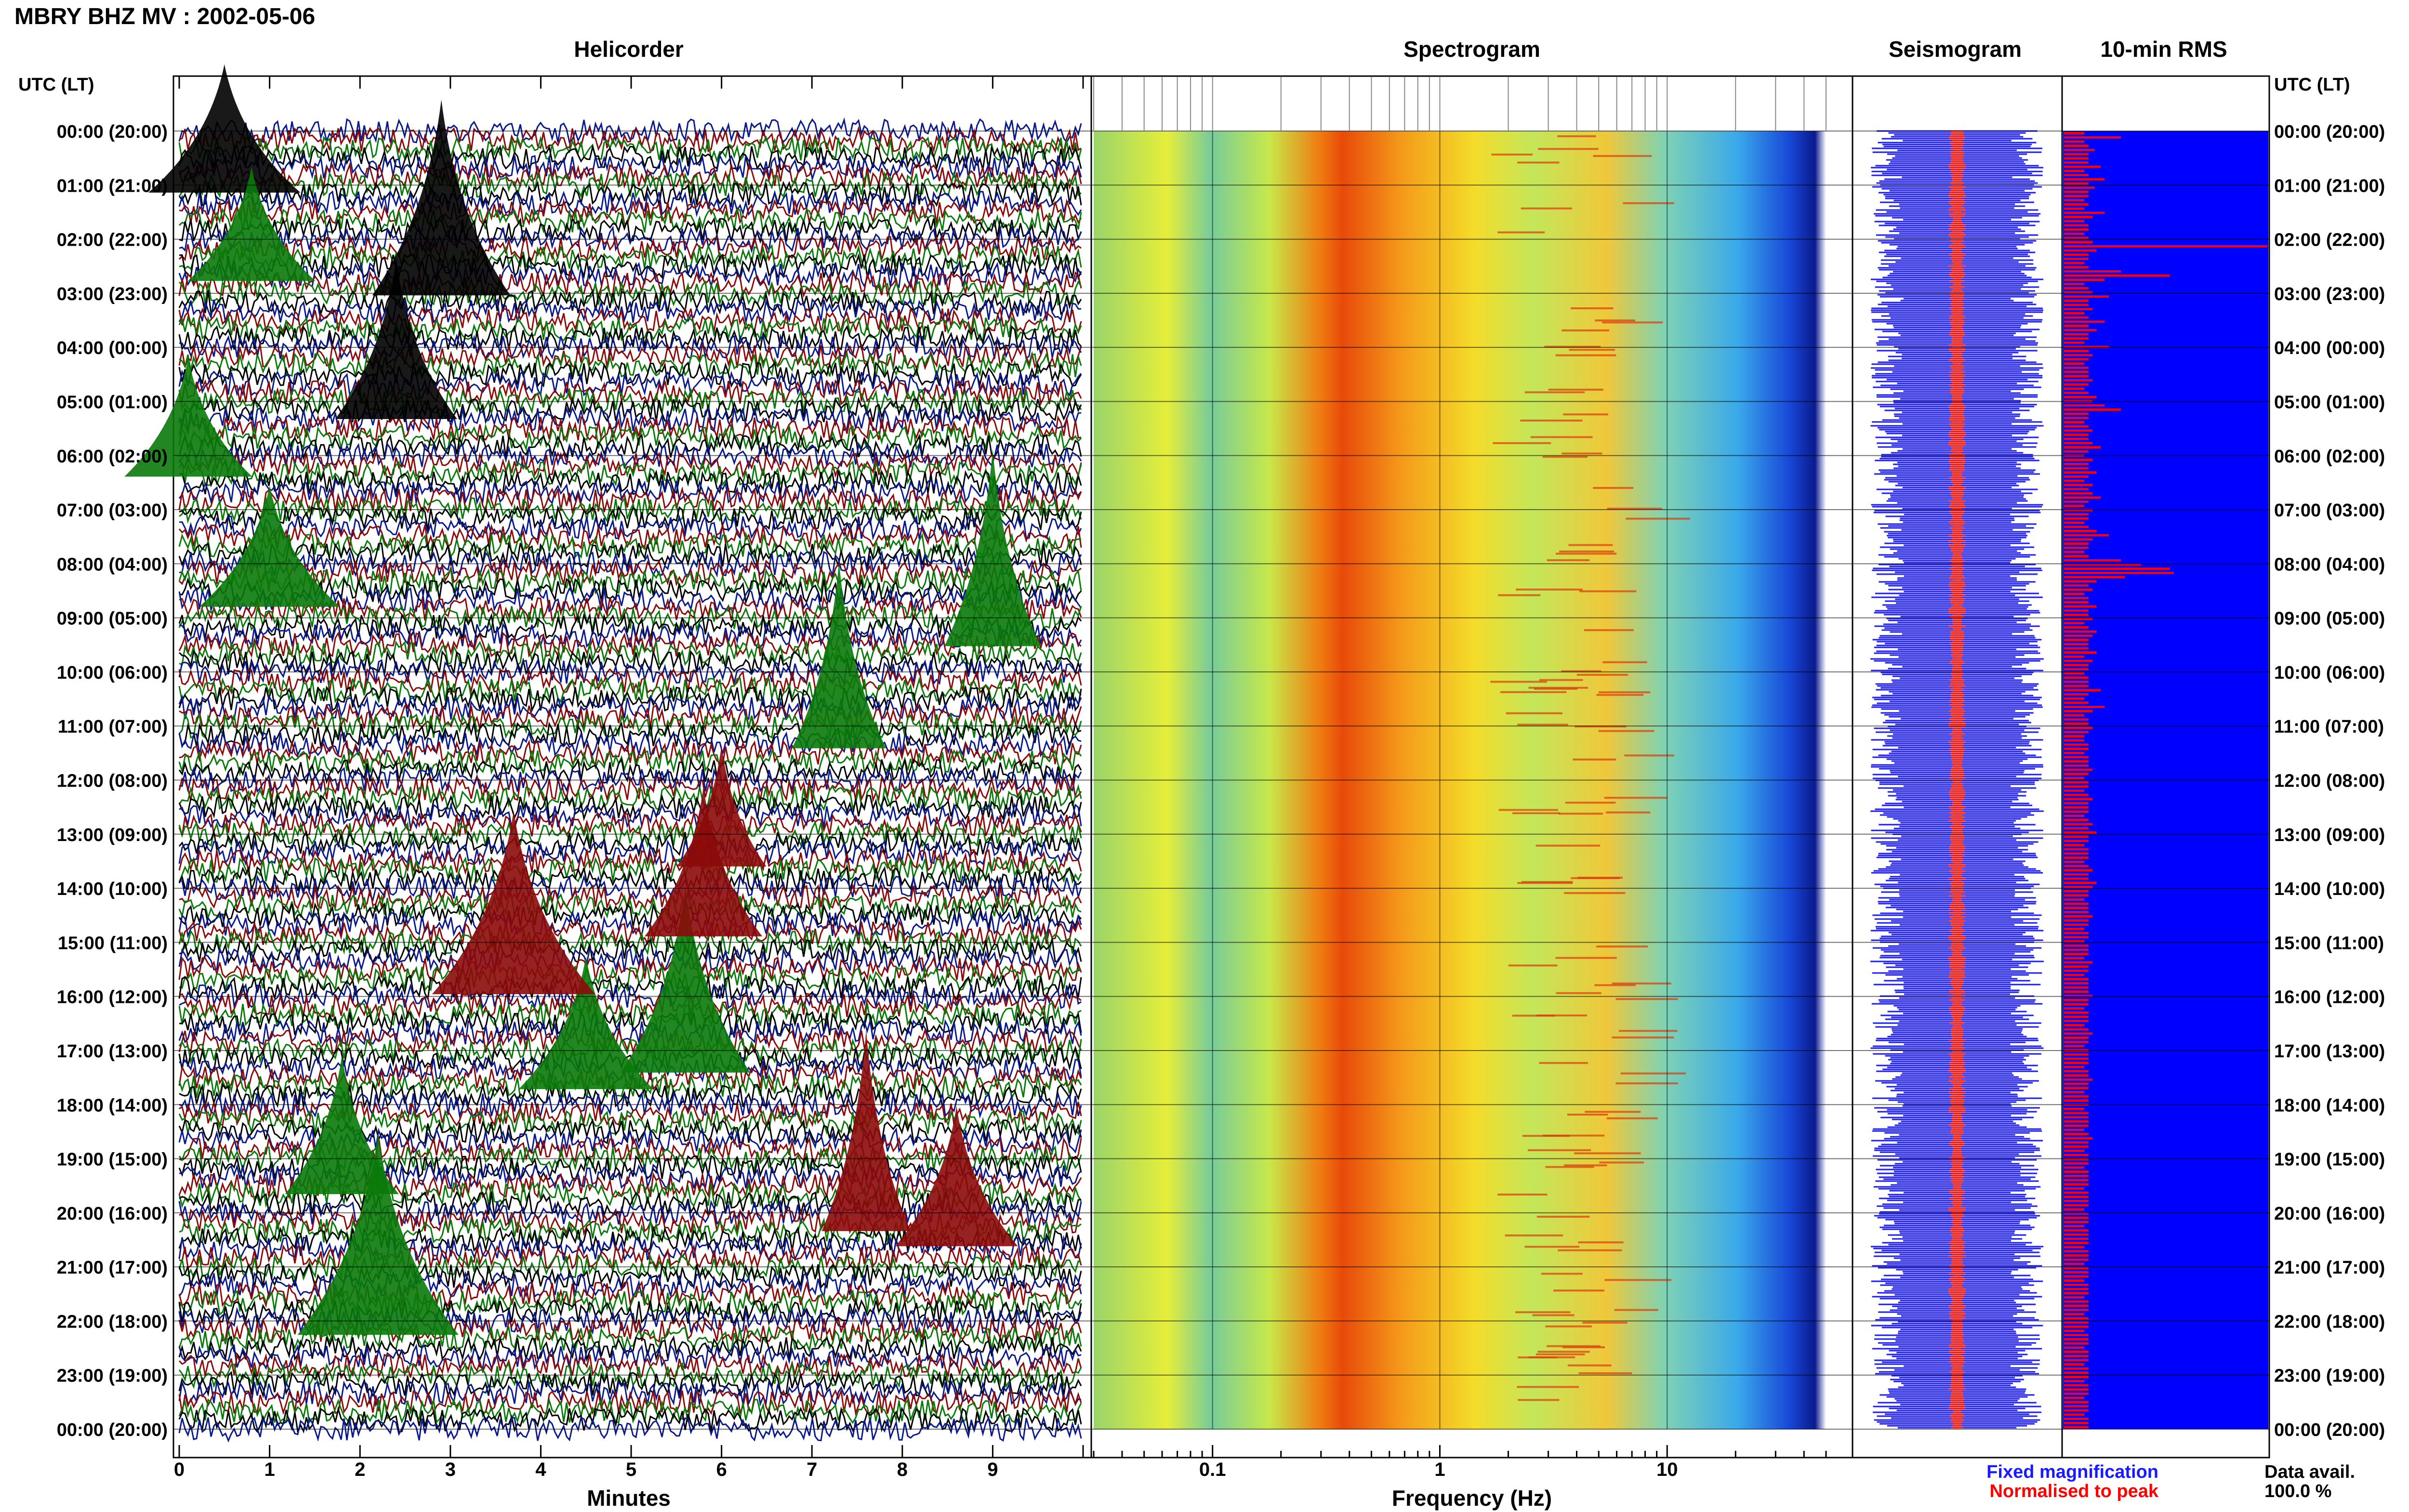 This screenshot has height=1512, width=2409. What do you see at coordinates (2329, 1268) in the screenshot?
I see `hour-label-right: 21:00 (17:00)` at bounding box center [2329, 1268].